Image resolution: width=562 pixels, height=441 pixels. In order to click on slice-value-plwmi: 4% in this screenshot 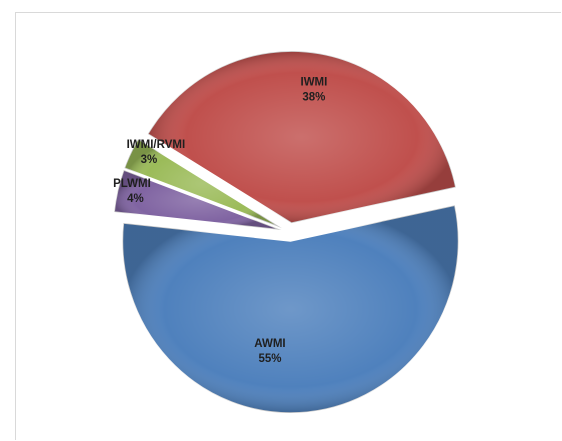, I will do `click(135, 199)`.